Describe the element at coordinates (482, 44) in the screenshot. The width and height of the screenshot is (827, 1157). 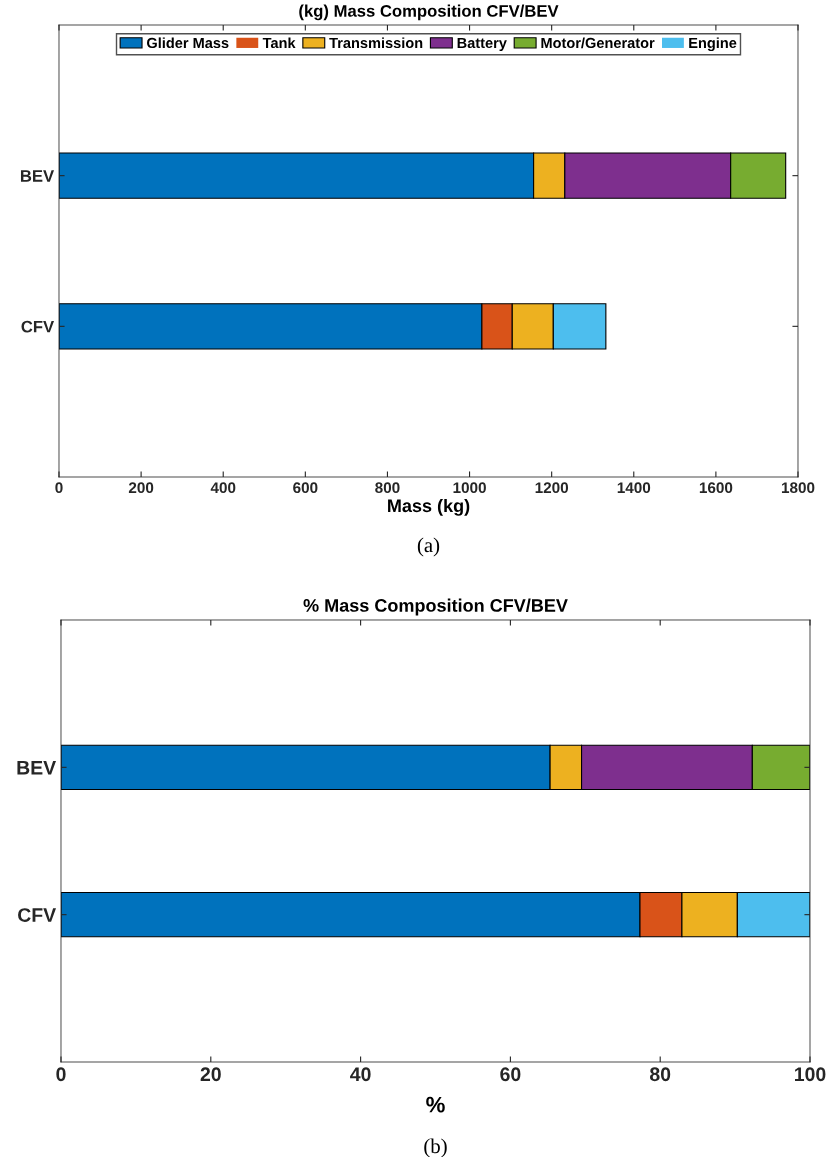
I see `legend-label: Battery` at that location.